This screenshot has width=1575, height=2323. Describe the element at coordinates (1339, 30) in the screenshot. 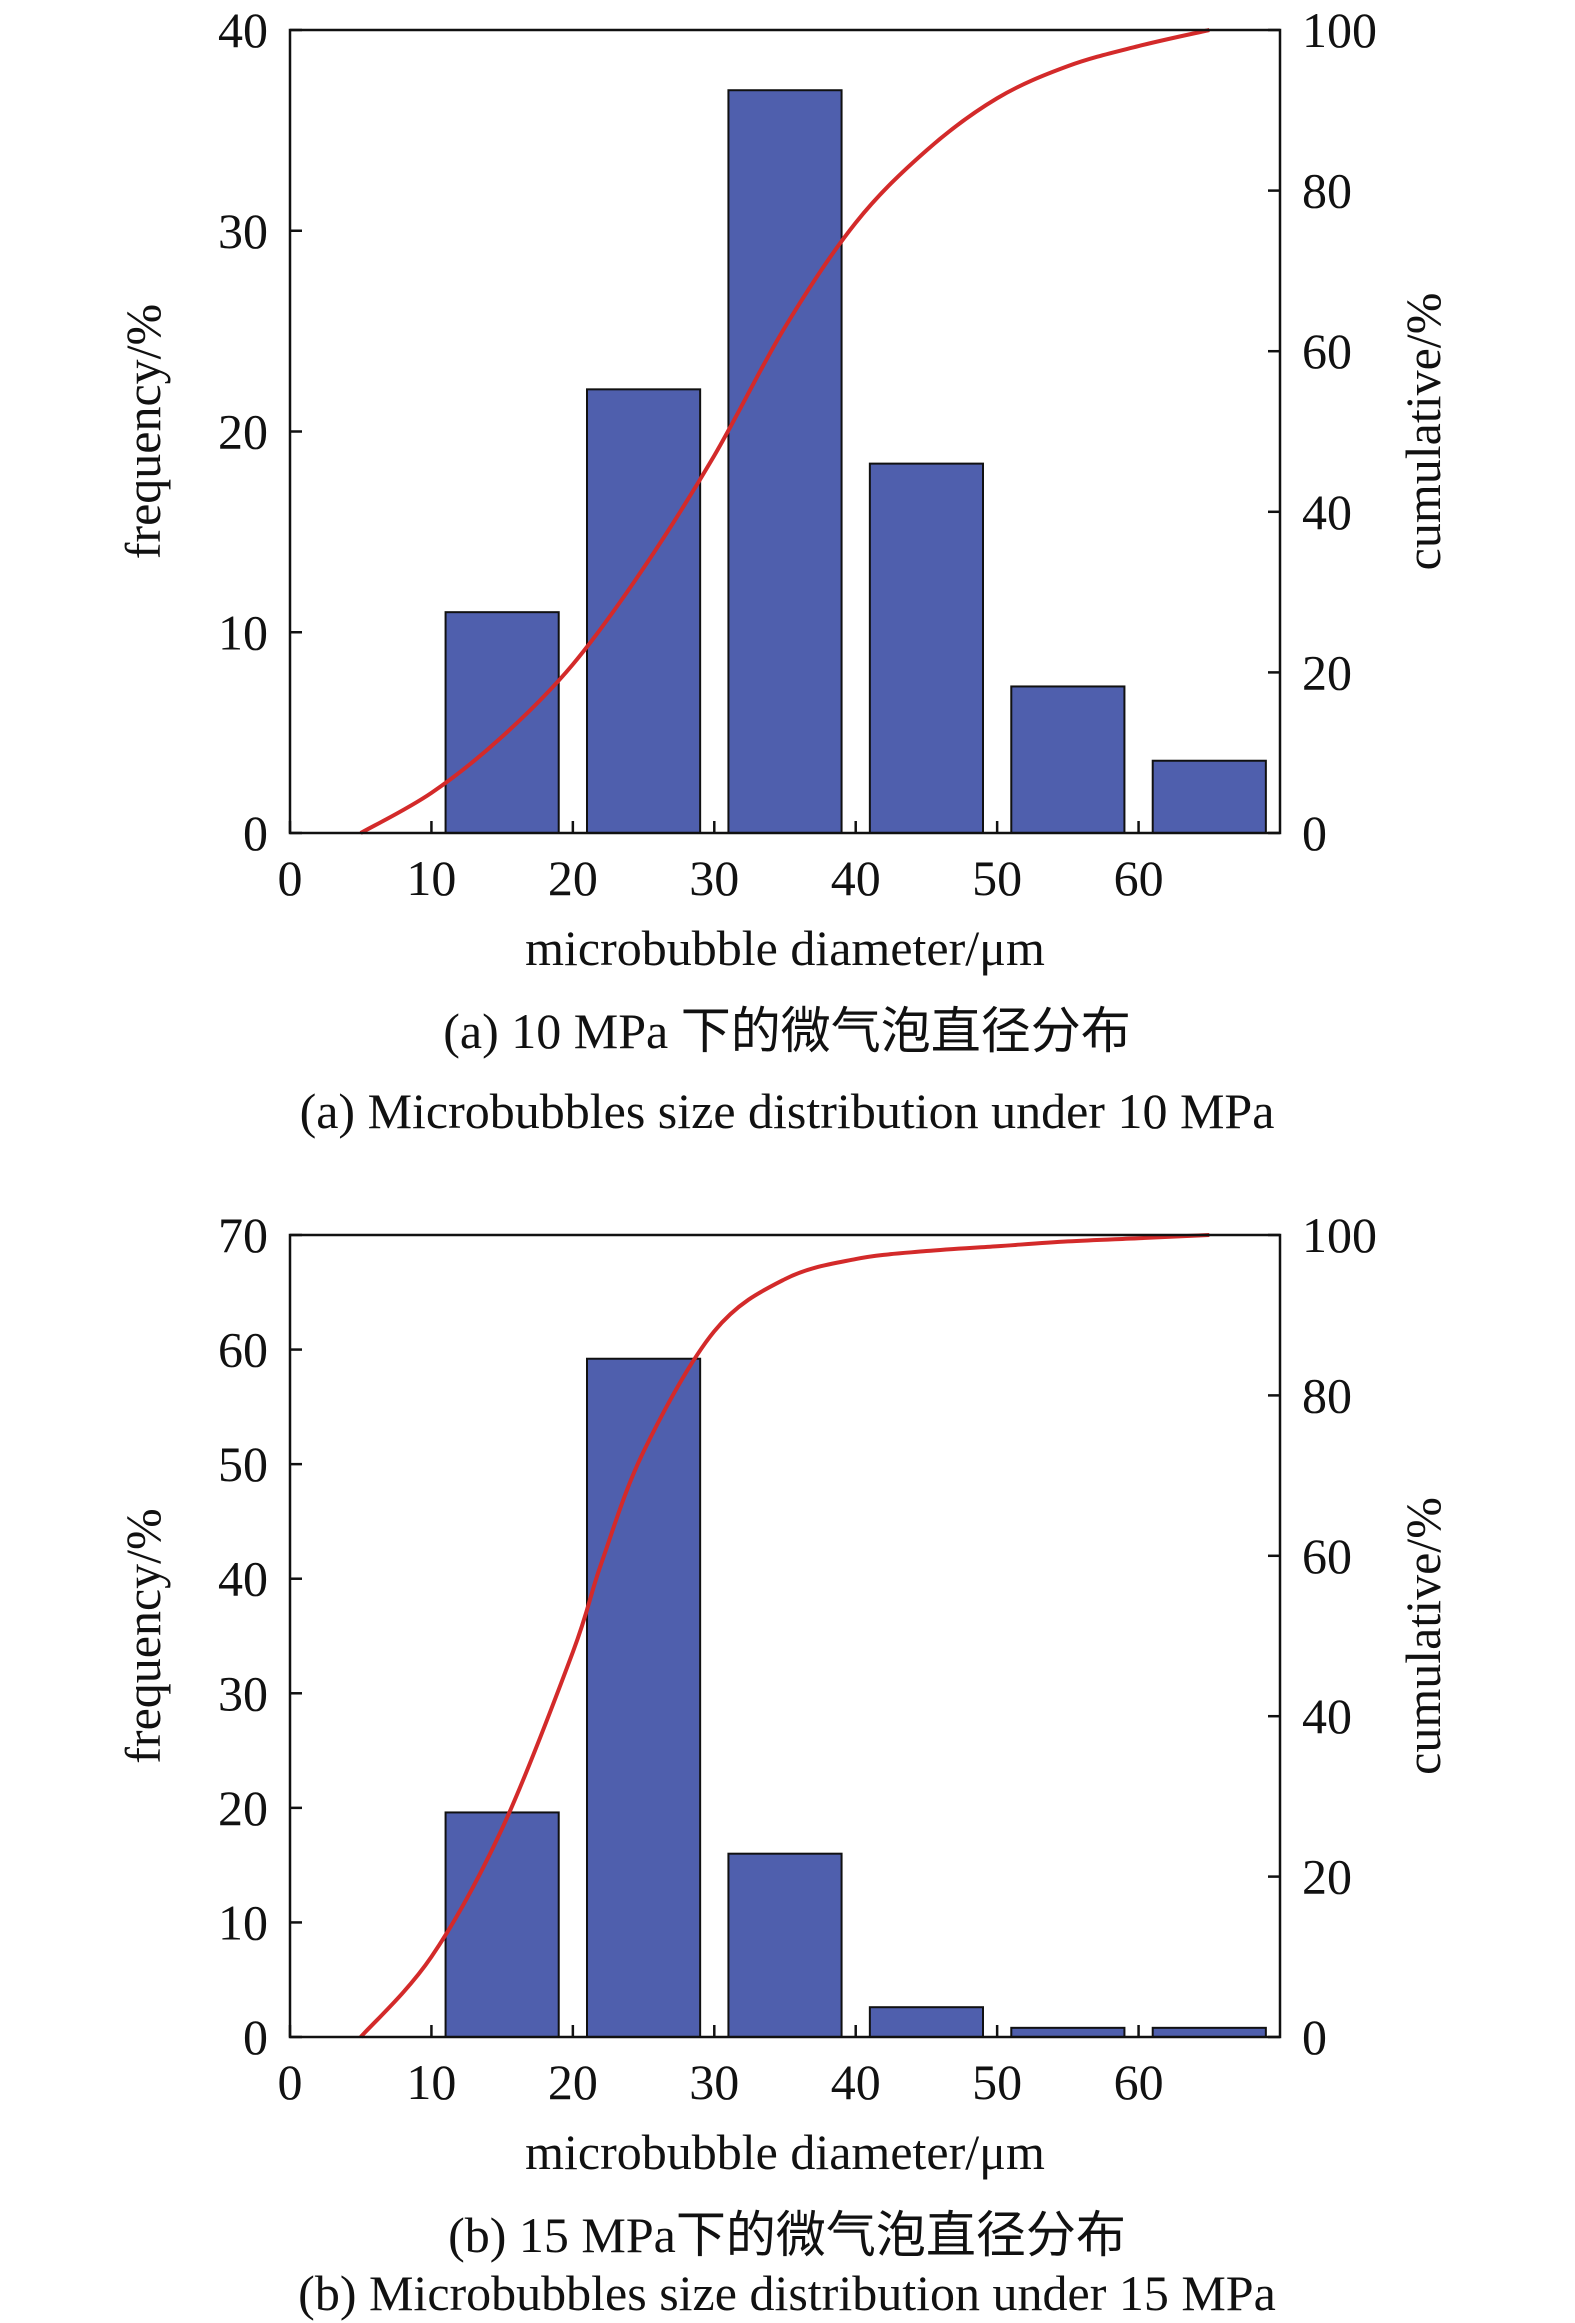

I see `y2-tick-label-a: 100` at that location.